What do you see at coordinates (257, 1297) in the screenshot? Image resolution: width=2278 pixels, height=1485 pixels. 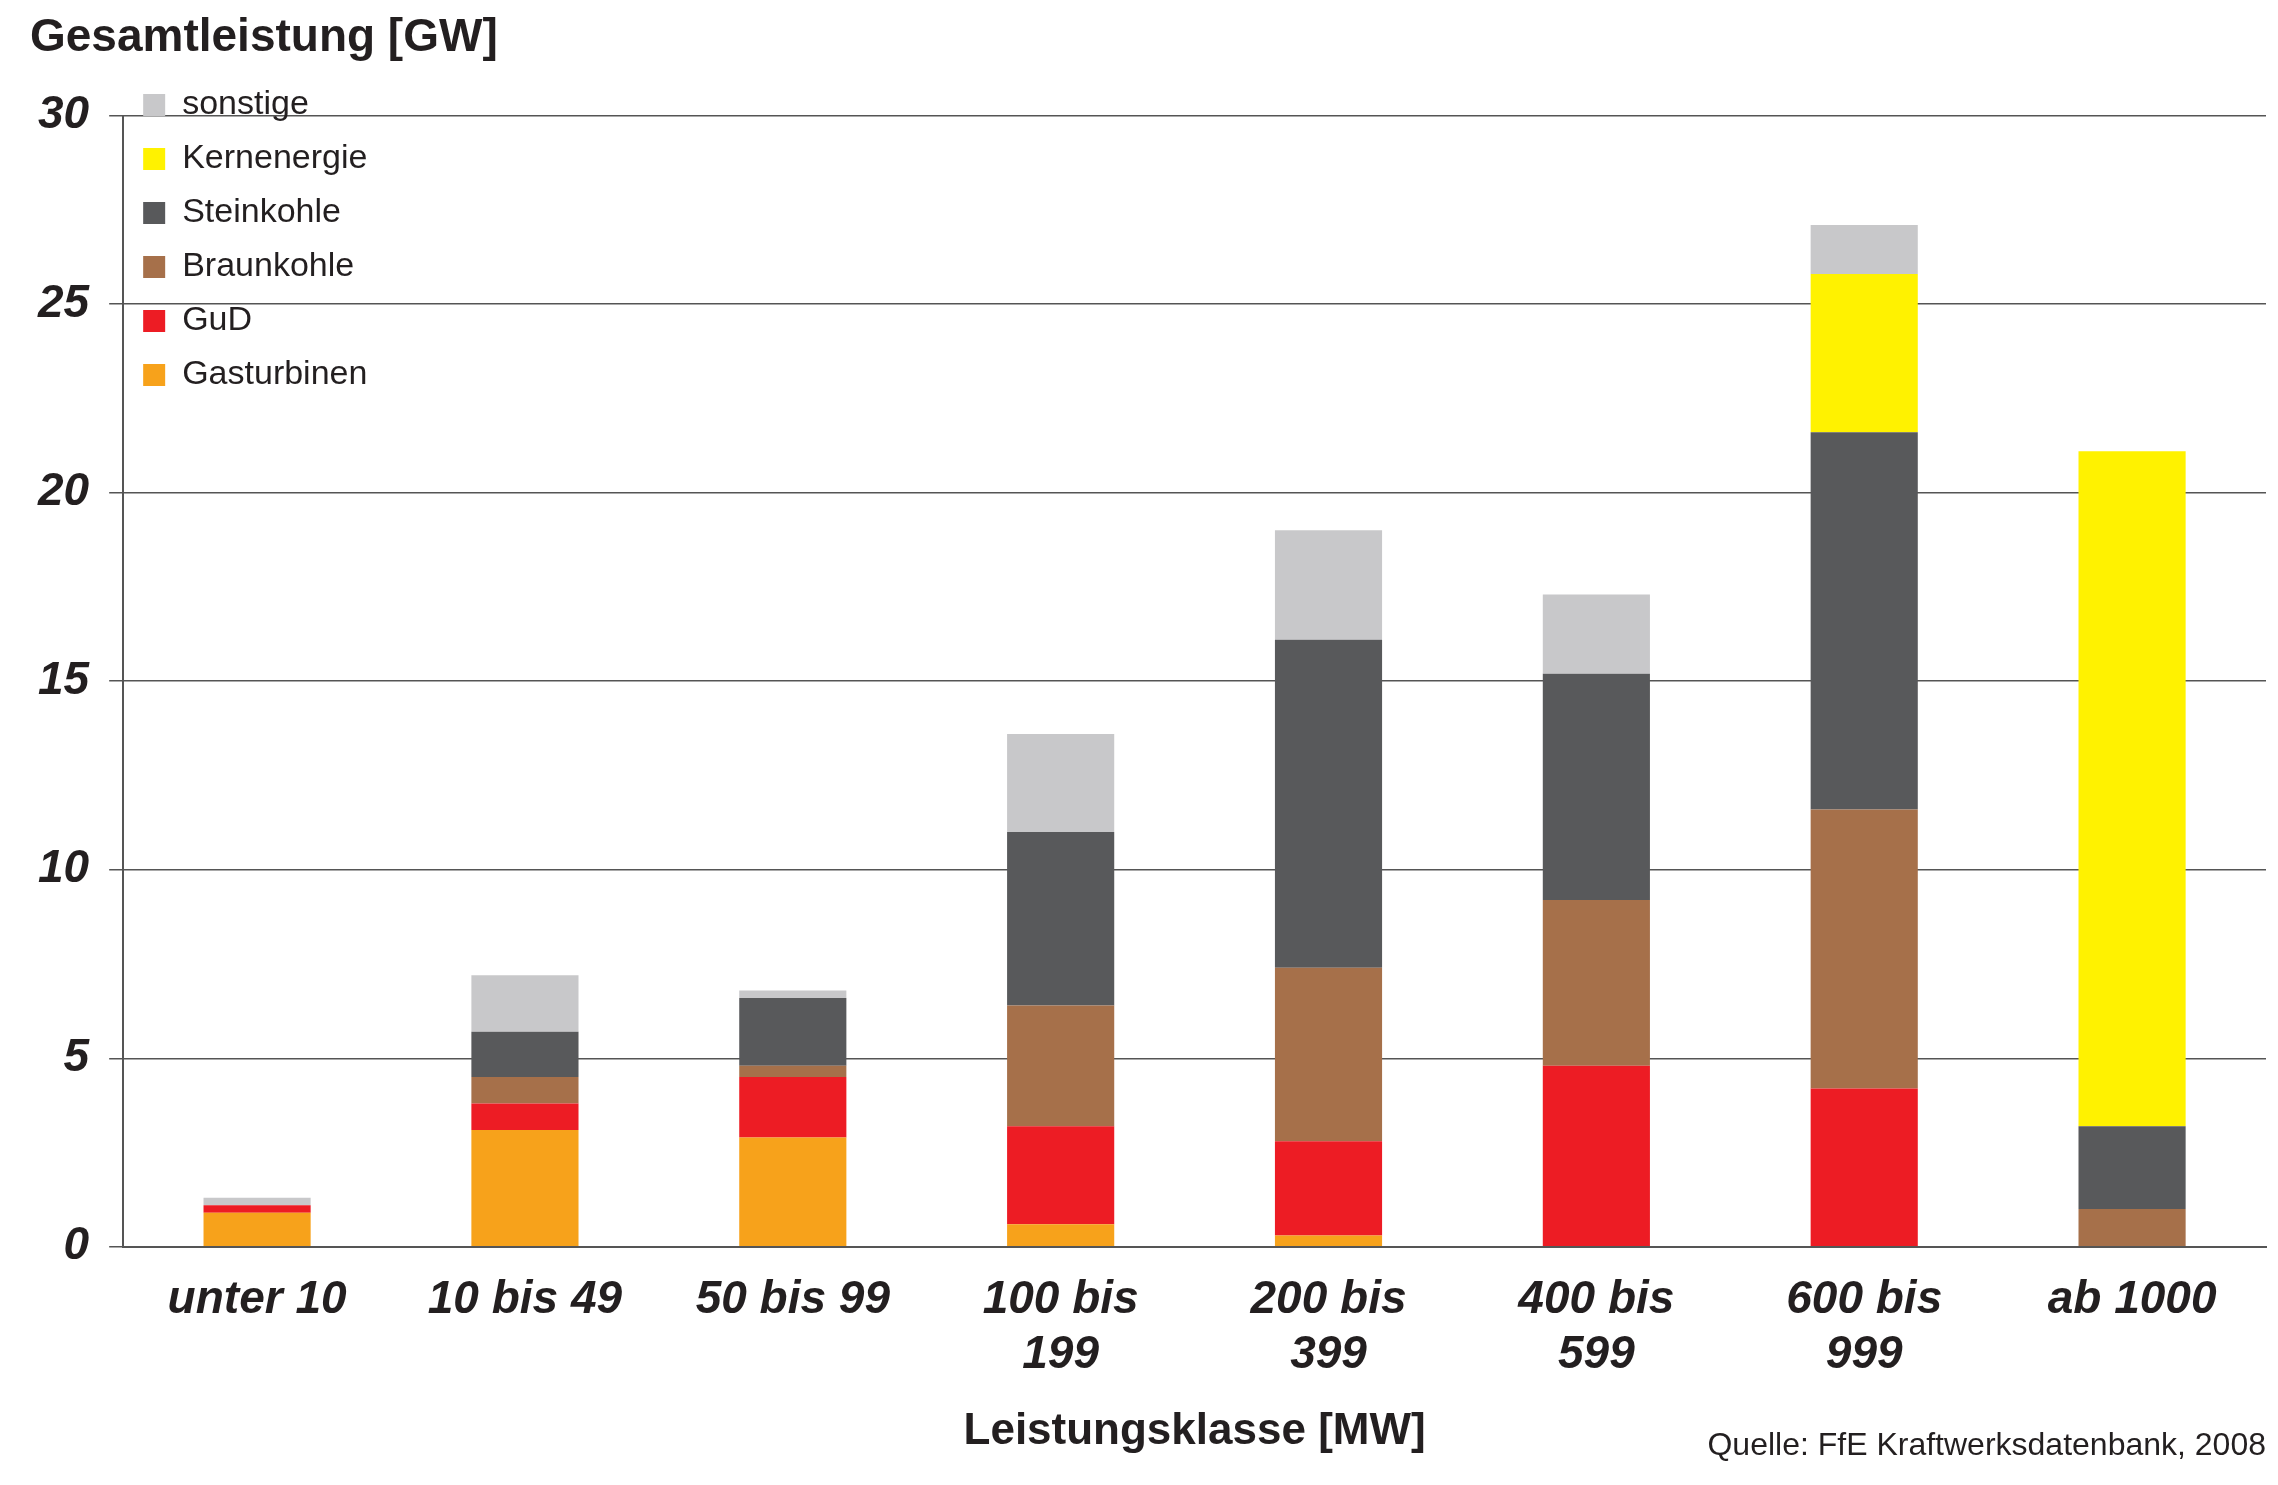 I see `x-tick-label: unter 10` at bounding box center [257, 1297].